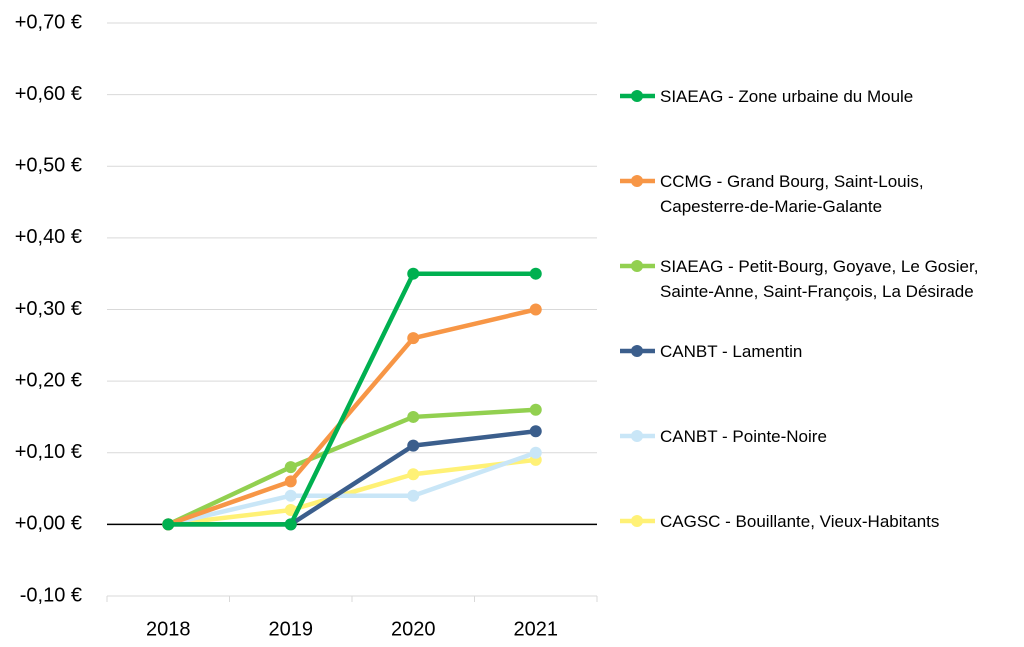  I want to click on x-tick-label: 2018, so click(168, 629).